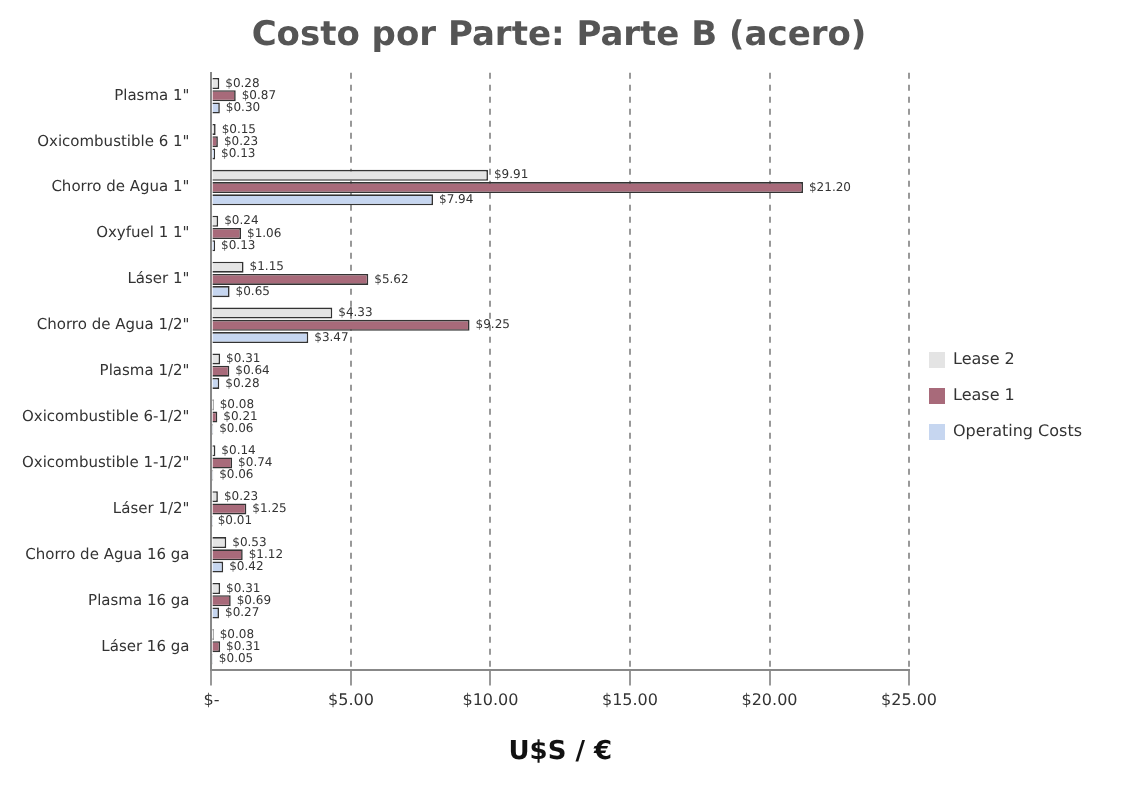  Describe the element at coordinates (1018, 431) in the screenshot. I see `legend-label: Operating Costs` at that location.